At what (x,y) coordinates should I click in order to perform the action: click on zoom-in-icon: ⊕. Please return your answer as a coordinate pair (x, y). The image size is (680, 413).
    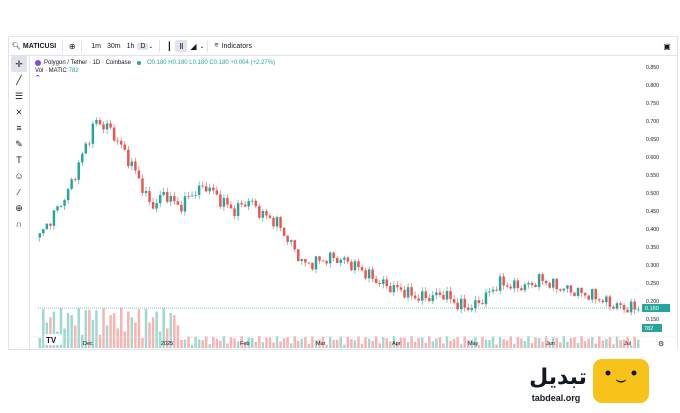
    Looking at the image, I should click on (19, 207).